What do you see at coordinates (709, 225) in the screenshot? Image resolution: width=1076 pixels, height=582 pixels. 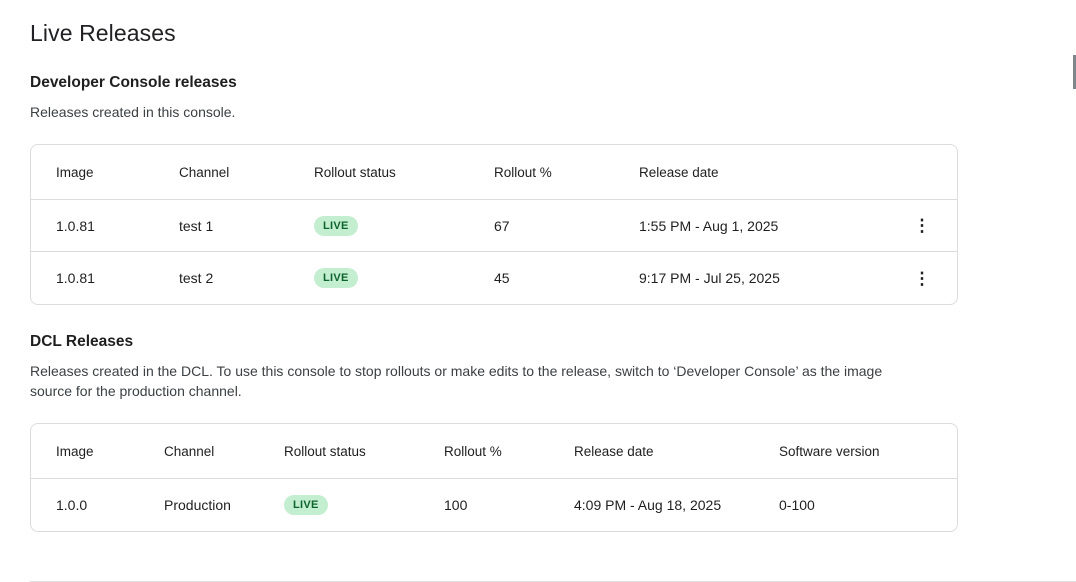 I see `release-date-cell: 1:55 PM - Aug 1, 2025` at bounding box center [709, 225].